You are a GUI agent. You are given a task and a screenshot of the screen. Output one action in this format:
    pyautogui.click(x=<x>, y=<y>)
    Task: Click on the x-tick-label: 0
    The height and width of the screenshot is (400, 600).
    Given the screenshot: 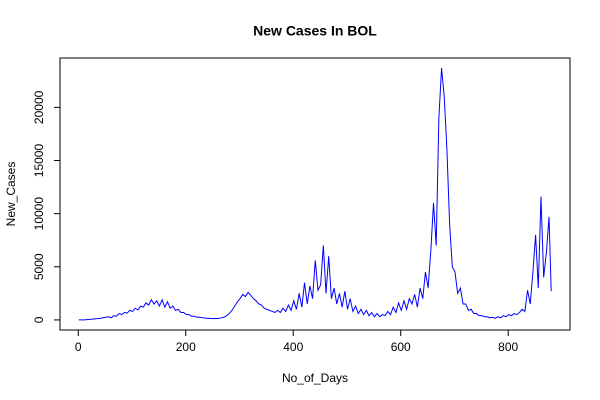 What is the action you would take?
    pyautogui.click(x=78, y=347)
    